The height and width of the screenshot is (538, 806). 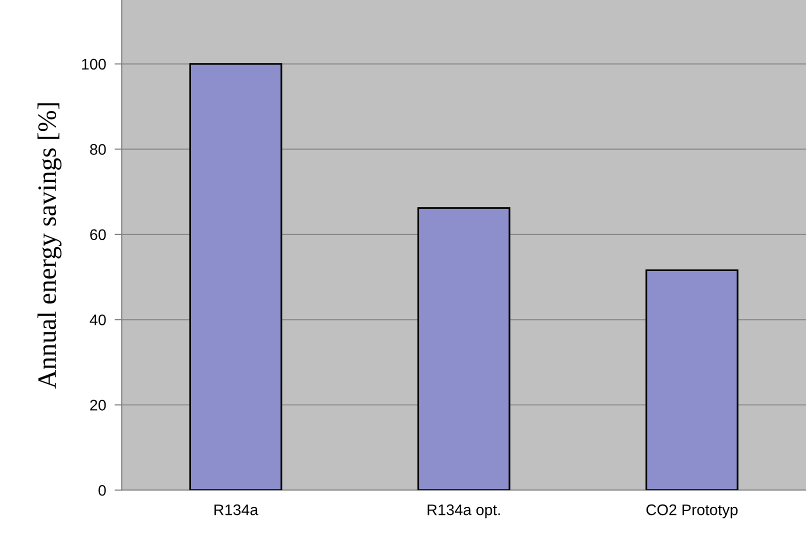 What do you see at coordinates (98, 320) in the screenshot?
I see `y-tick-label: 40` at bounding box center [98, 320].